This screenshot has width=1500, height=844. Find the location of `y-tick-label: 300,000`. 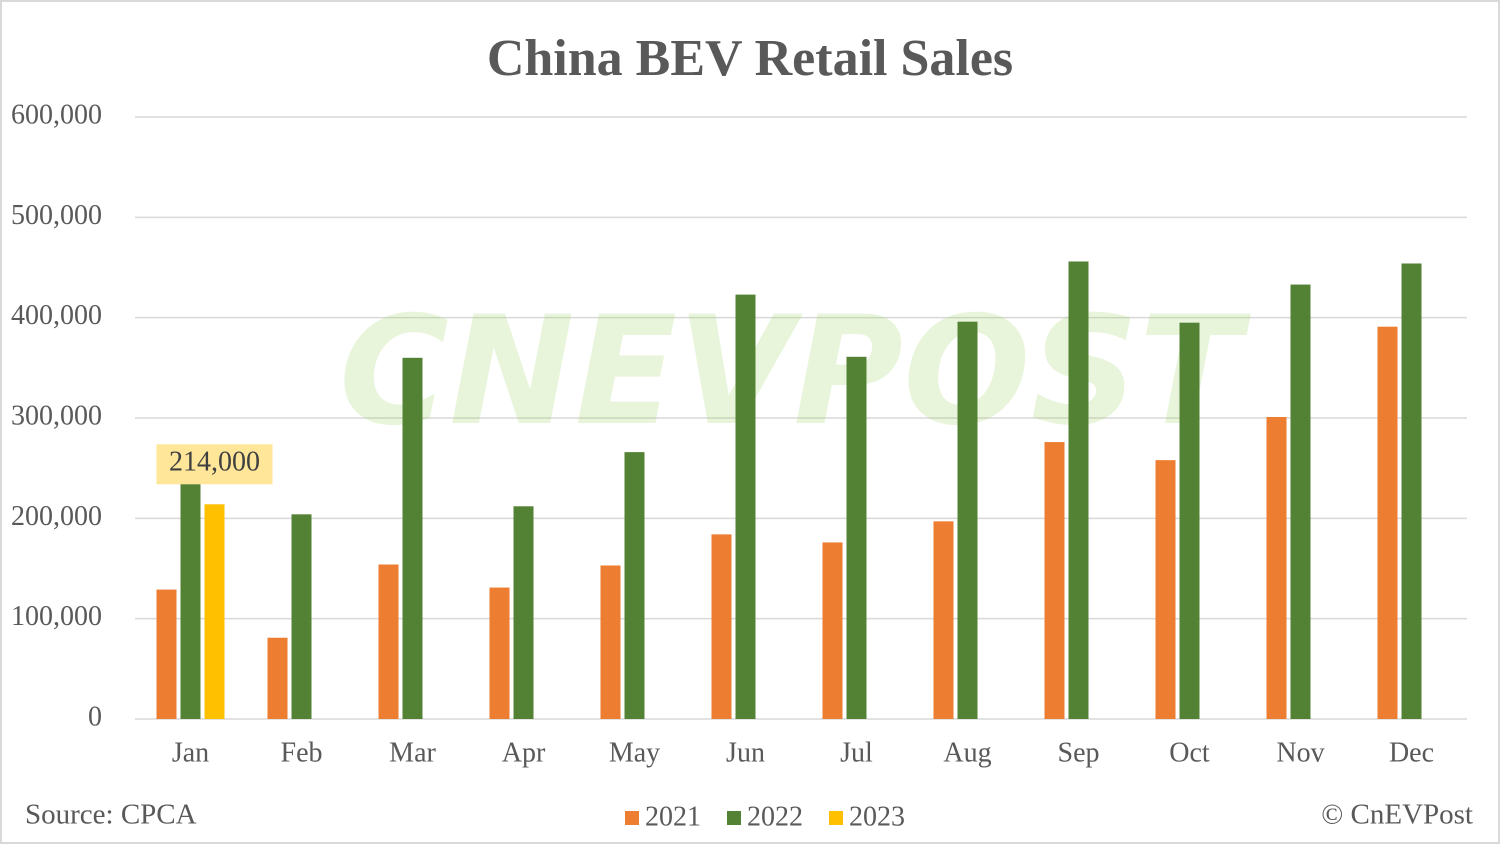

y-tick-label: 300,000 is located at coordinates (56, 415).